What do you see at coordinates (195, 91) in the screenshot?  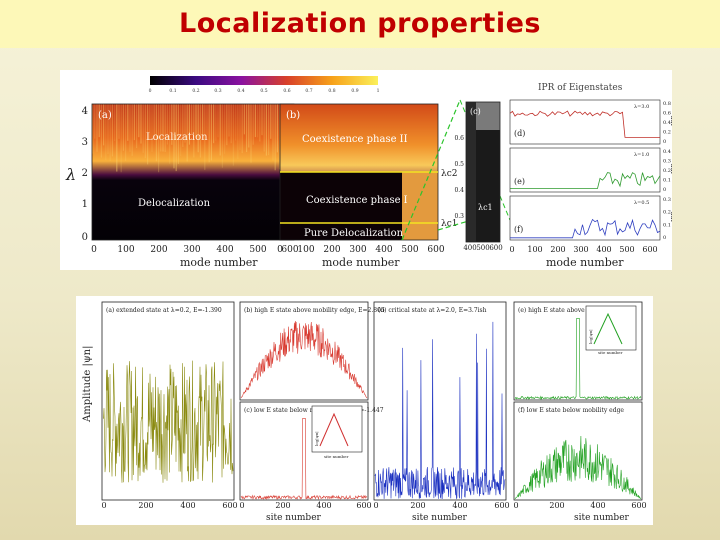 I see `colorbar-tick: 0.2` at bounding box center [195, 91].